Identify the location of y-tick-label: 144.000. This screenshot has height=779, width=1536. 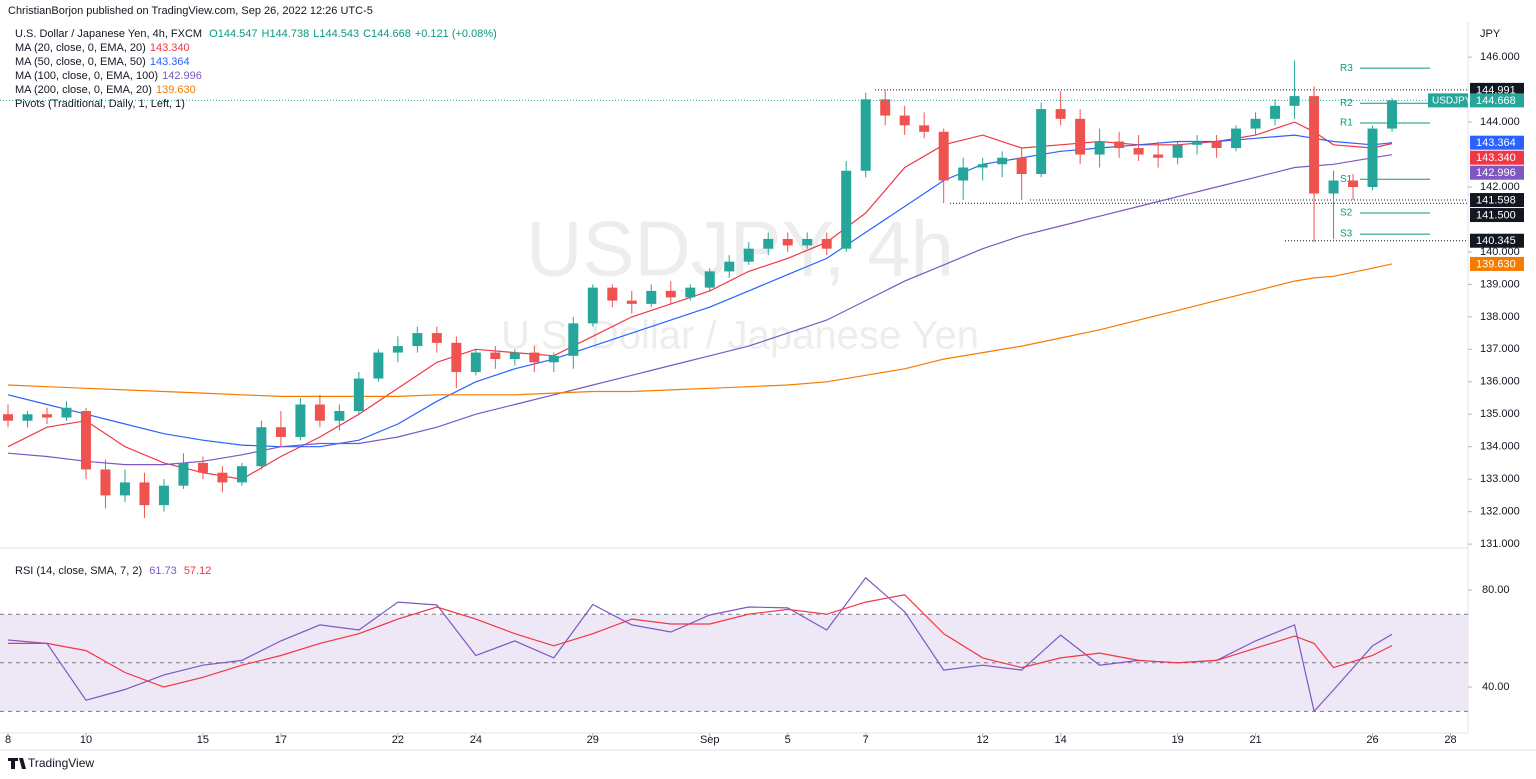
(1500, 122).